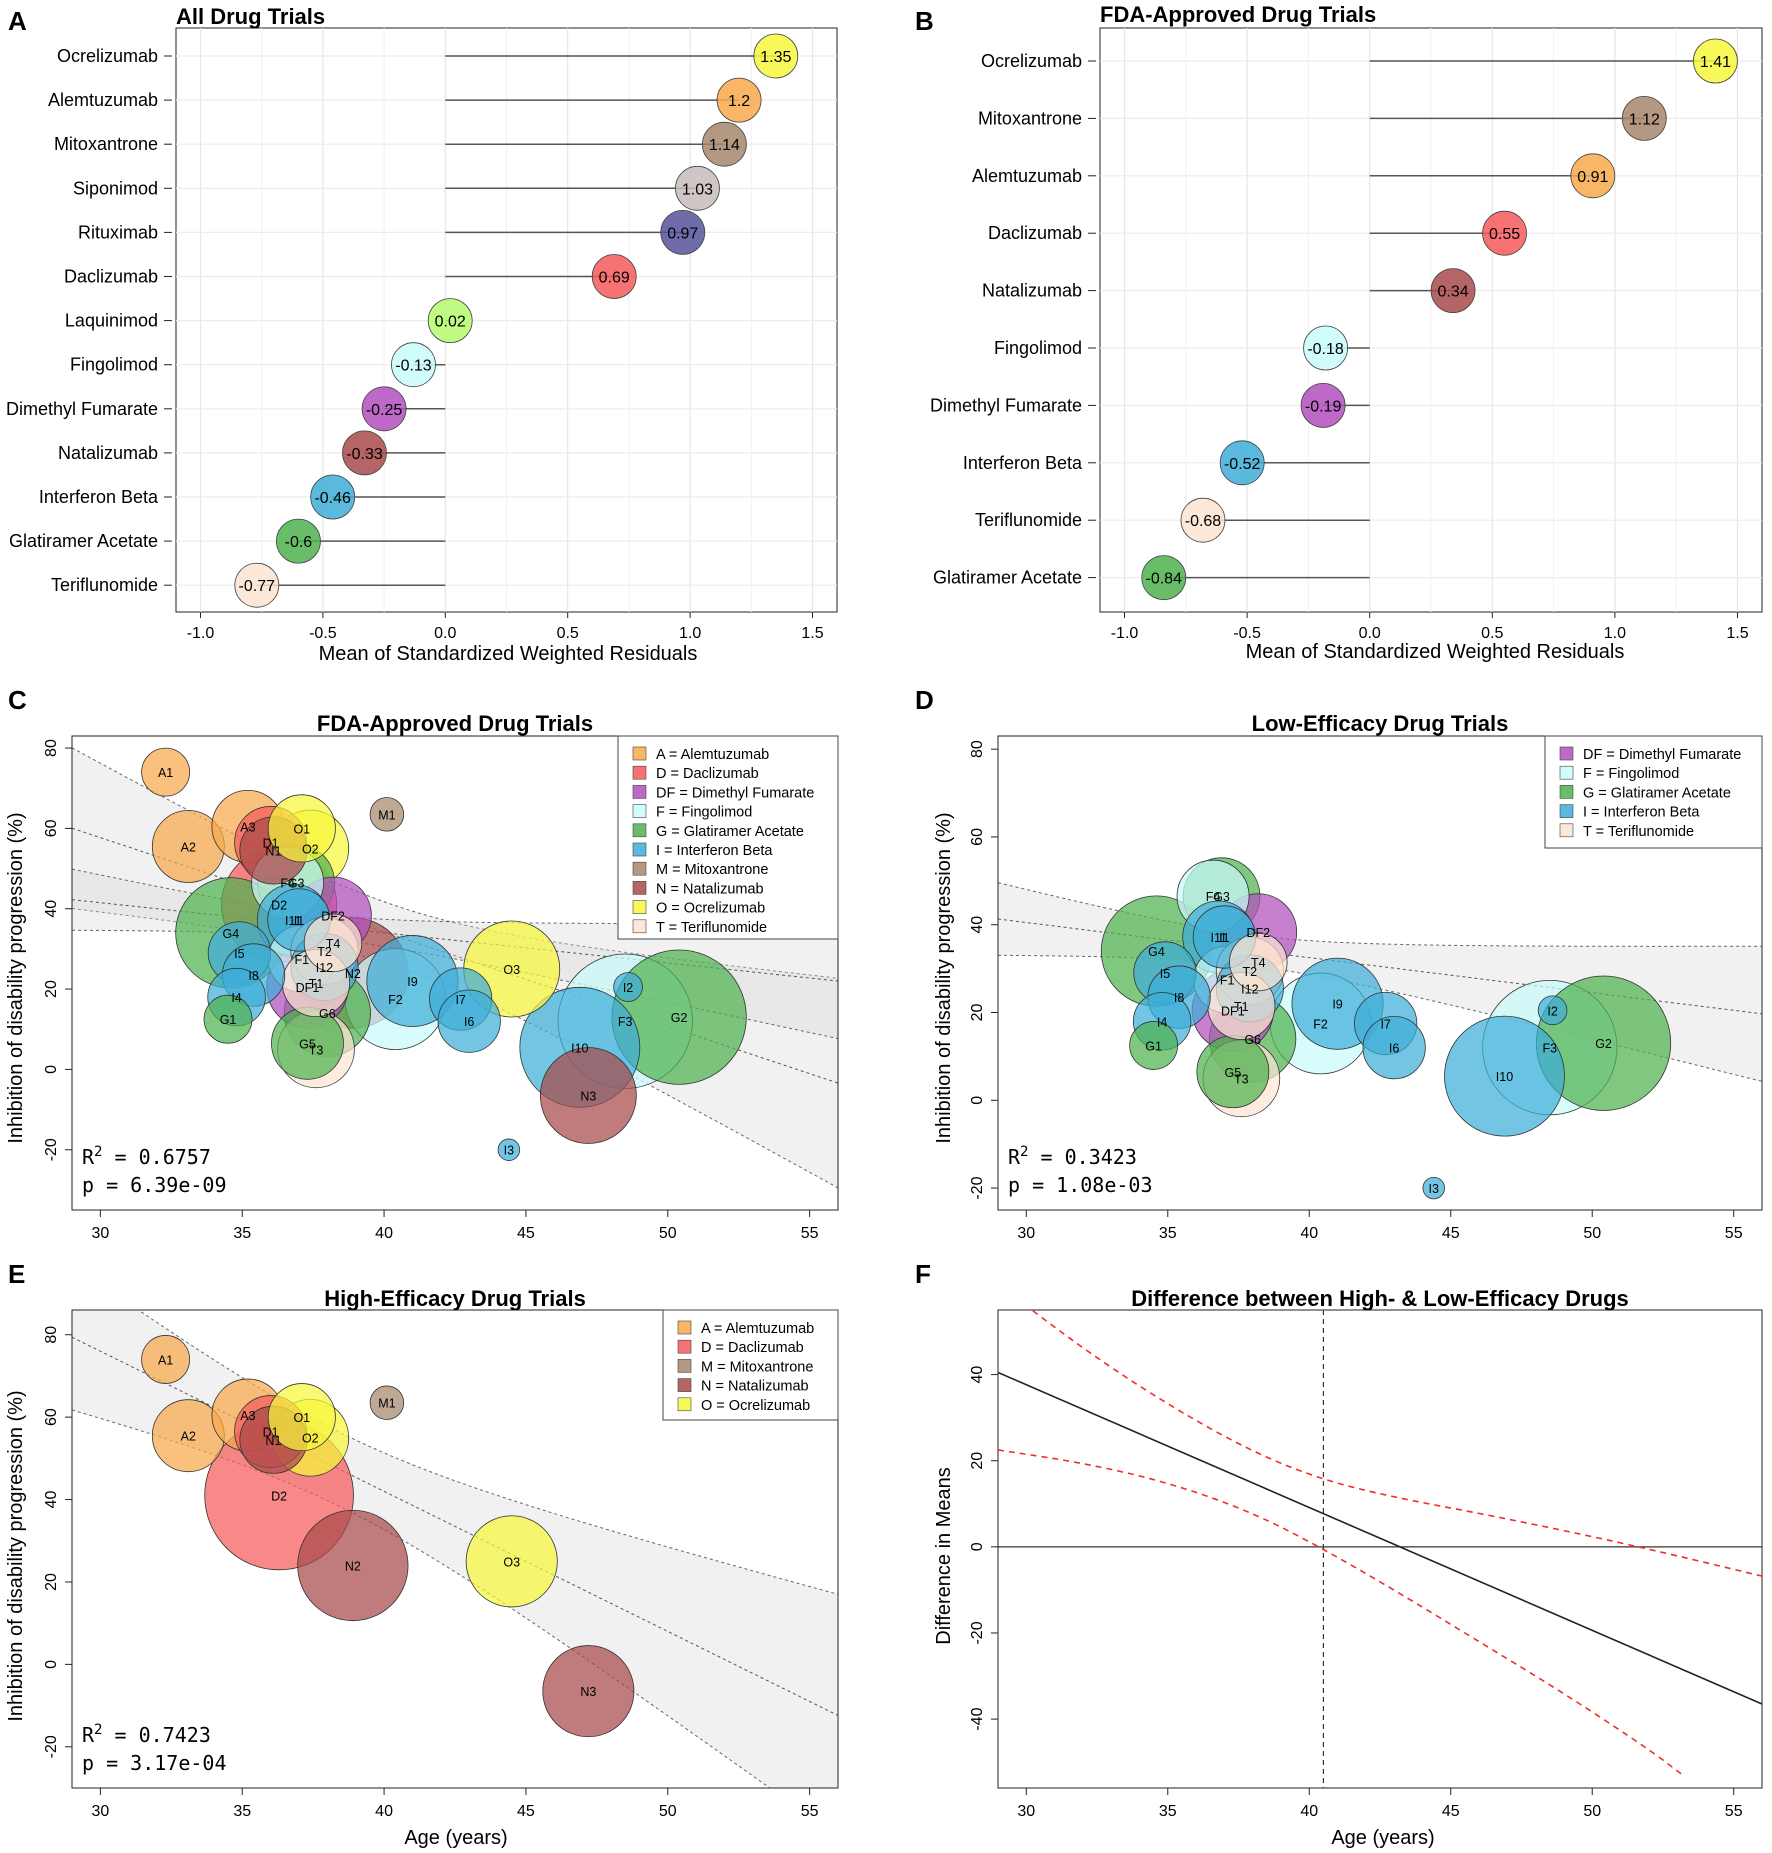  I want to click on legend-entry-df: DF = Dimethyl Fumarate, so click(735, 793).